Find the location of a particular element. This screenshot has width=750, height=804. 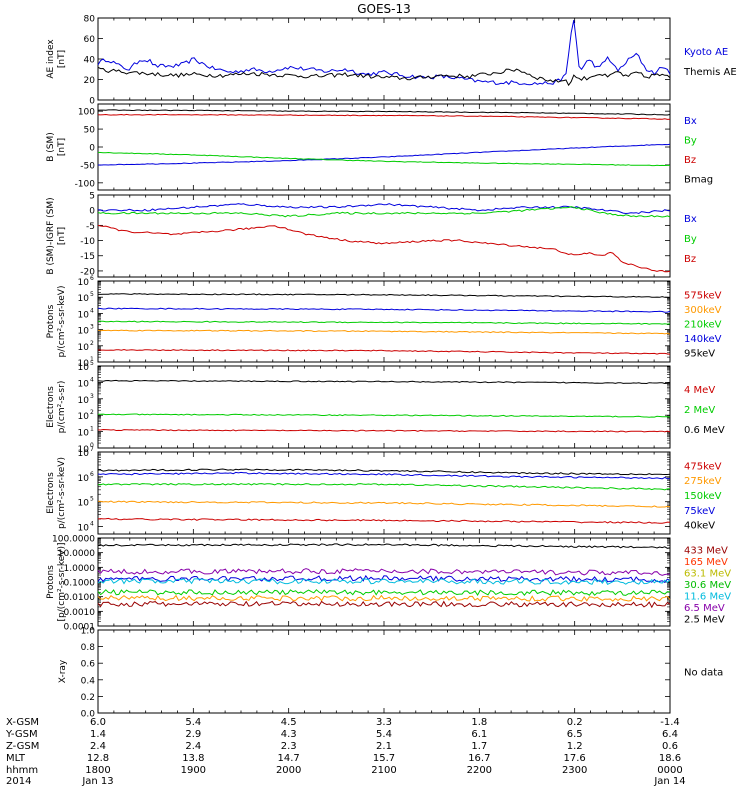

x-axis-value: 2100 is located at coordinates (383, 770).